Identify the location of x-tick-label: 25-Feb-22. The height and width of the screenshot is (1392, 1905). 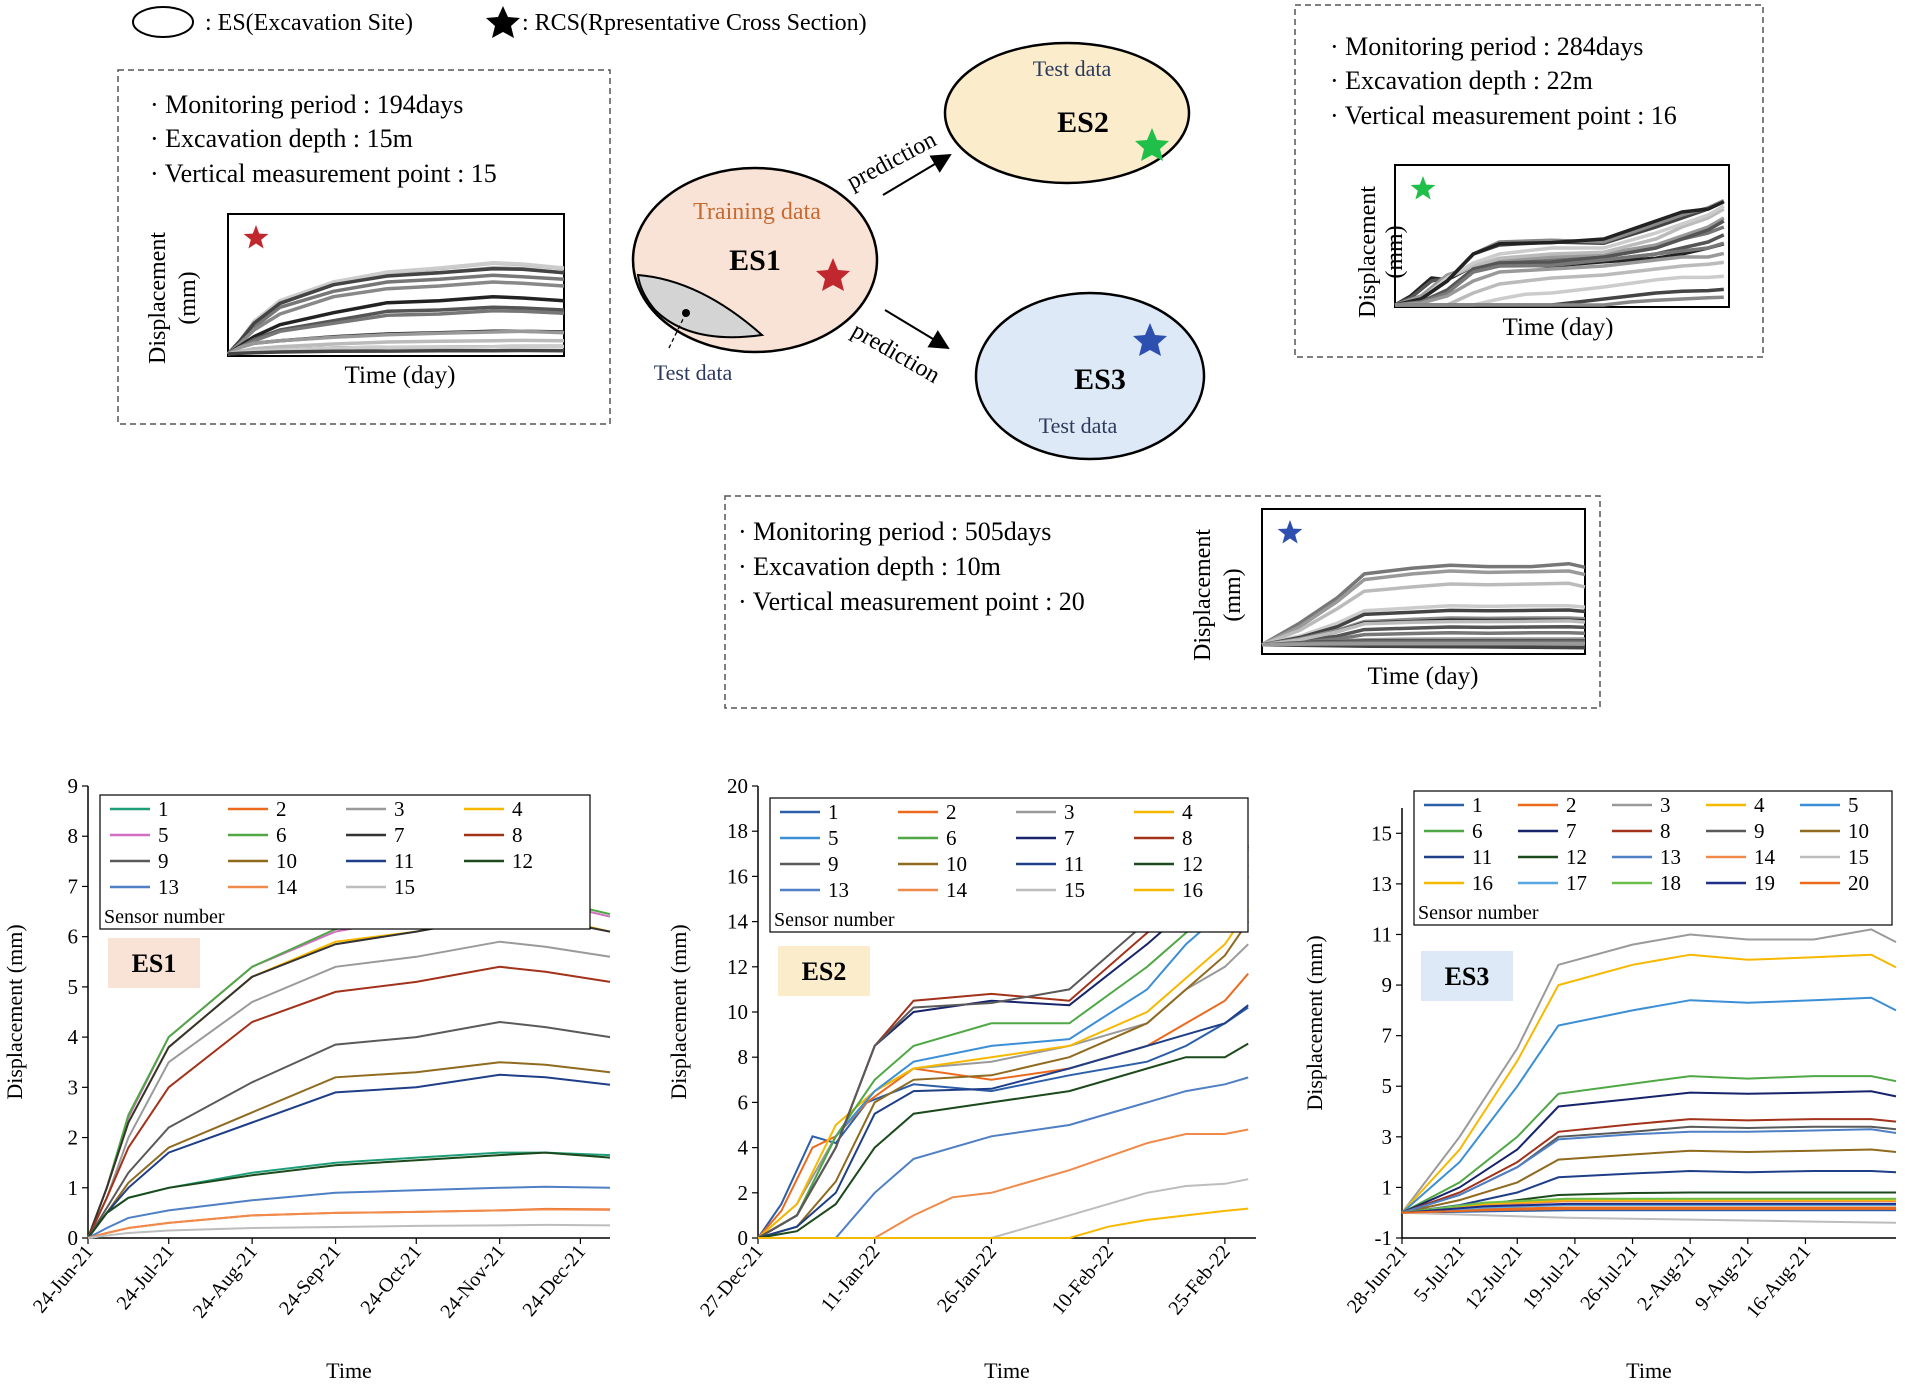
(1199, 1280).